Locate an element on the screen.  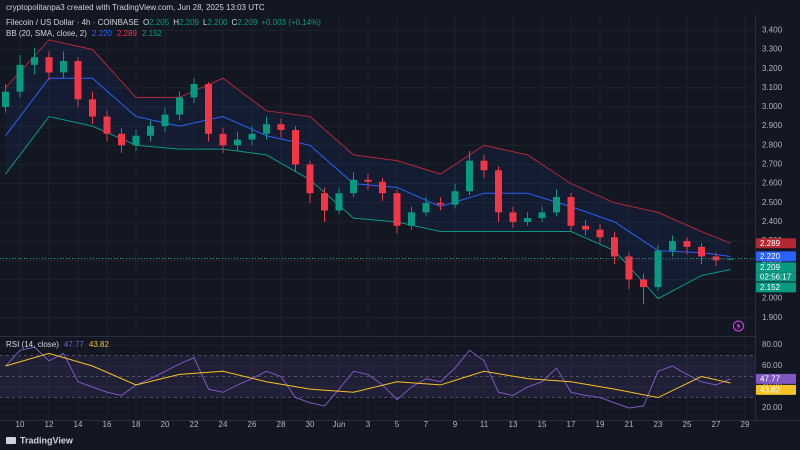
y-tick-label: 3.300 is located at coordinates (772, 49).